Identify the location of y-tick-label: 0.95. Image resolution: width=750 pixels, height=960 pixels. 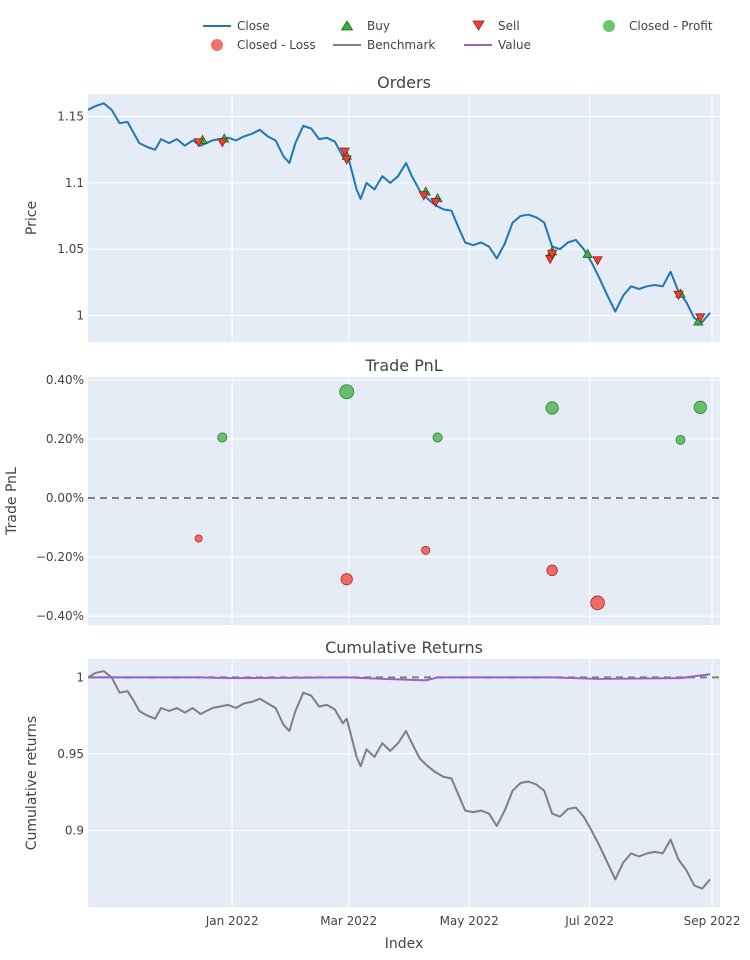
(70, 754).